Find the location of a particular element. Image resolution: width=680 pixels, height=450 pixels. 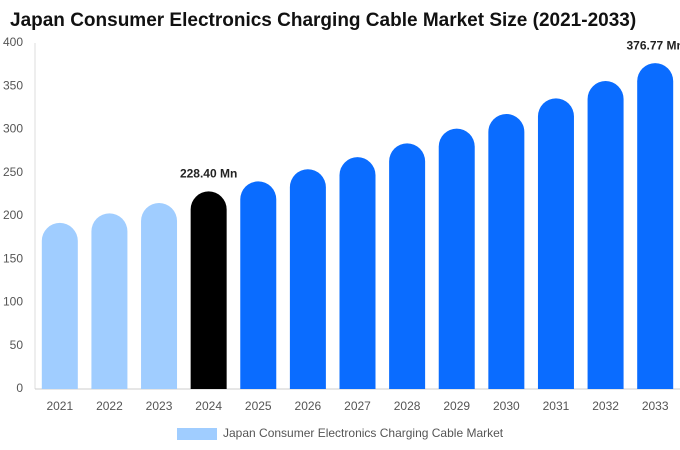

value-label: 228.40 Mn is located at coordinates (208, 174).